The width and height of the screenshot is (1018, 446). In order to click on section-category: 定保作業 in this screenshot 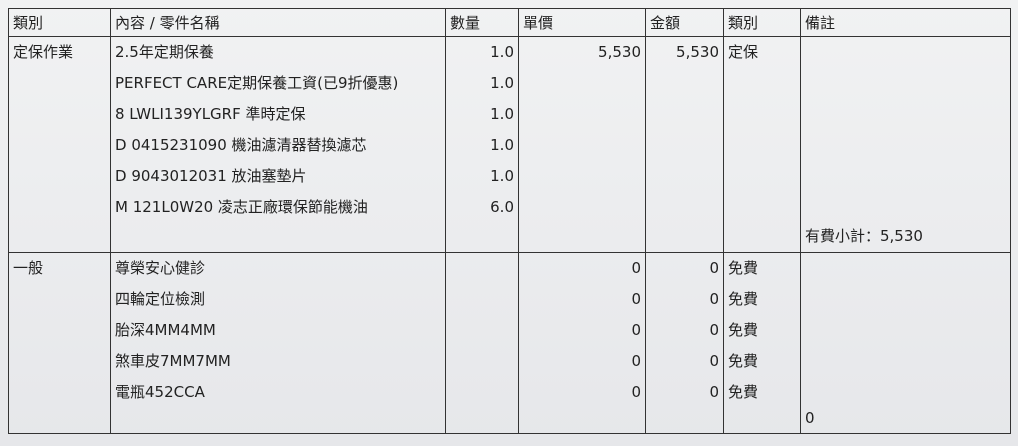, I will do `click(43, 52)`.